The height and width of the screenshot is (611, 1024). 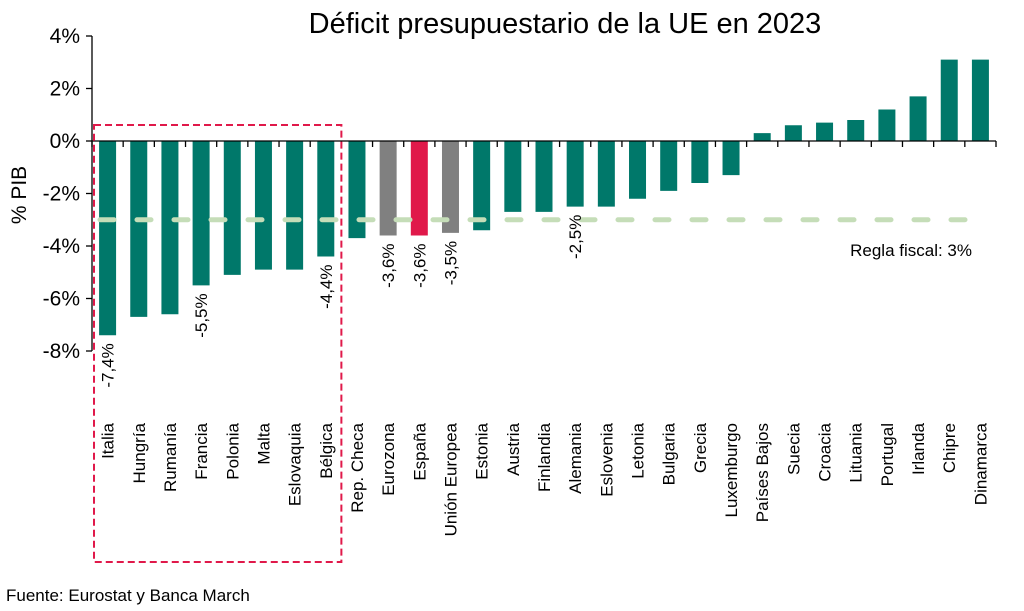 What do you see at coordinates (565, 24) in the screenshot?
I see `chart-title: Déficit presupuestario de la UE en 2023` at bounding box center [565, 24].